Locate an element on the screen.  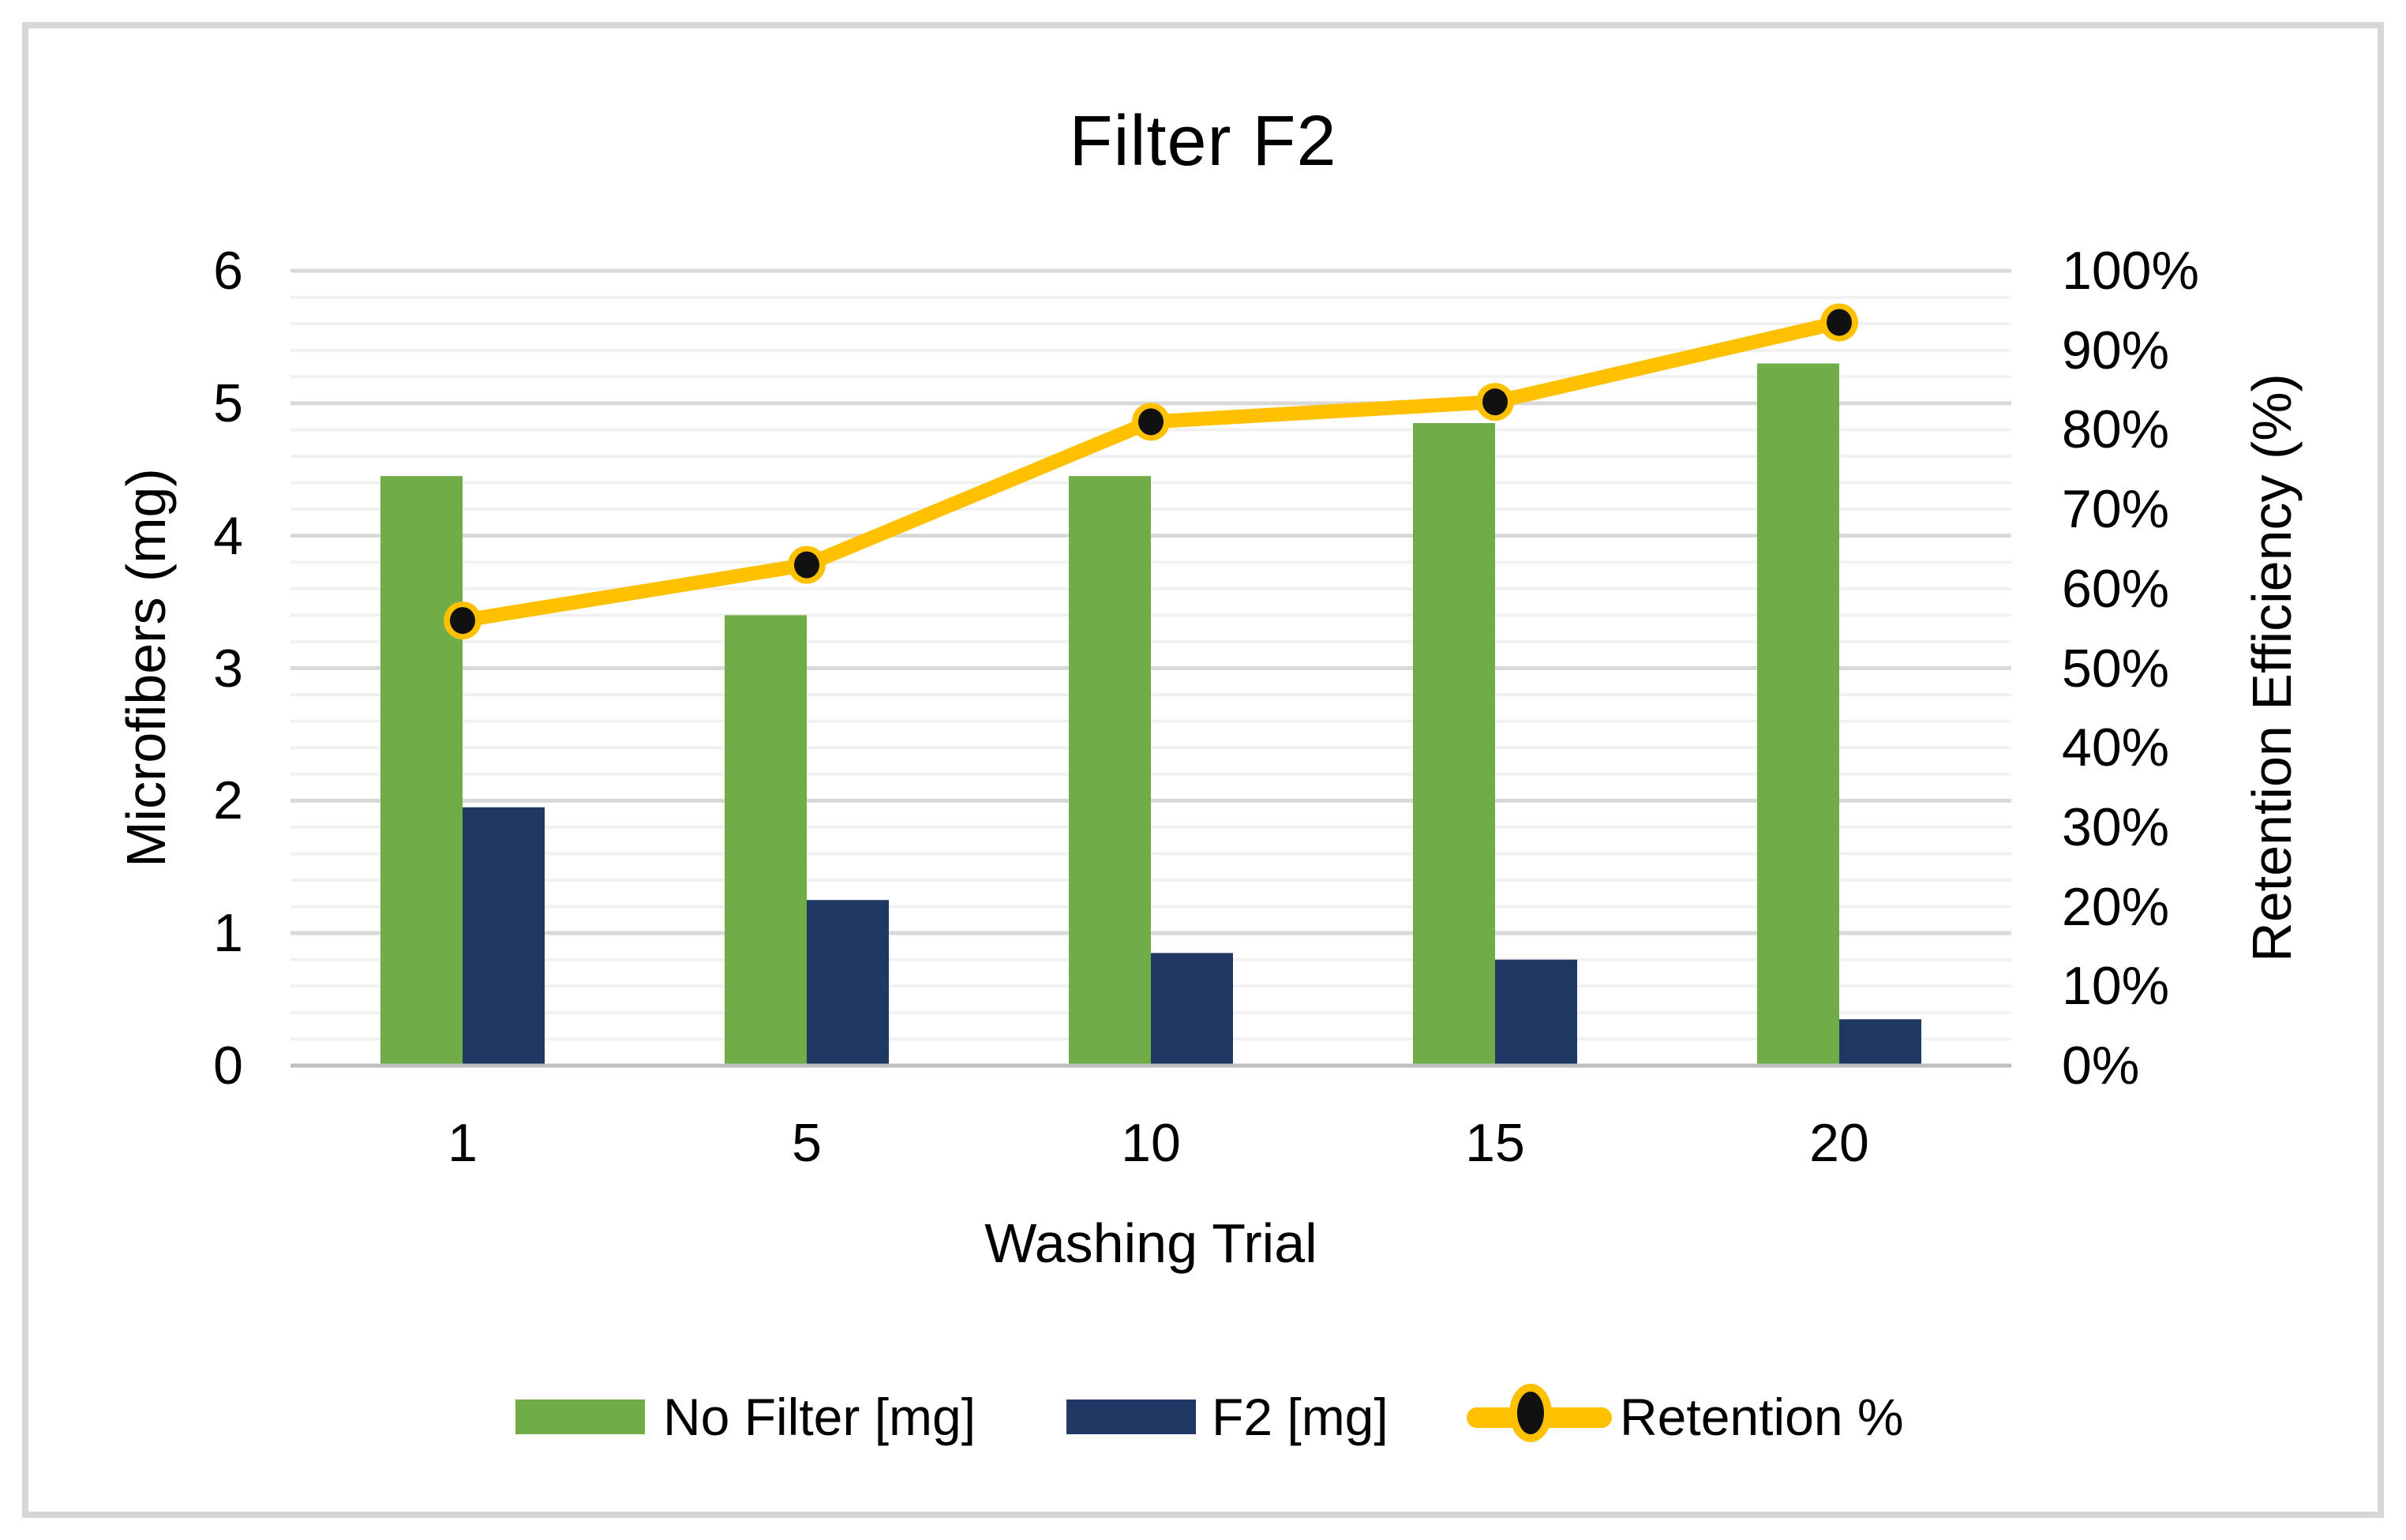
bar-f2-mg--trial-15 is located at coordinates (1536, 1013).